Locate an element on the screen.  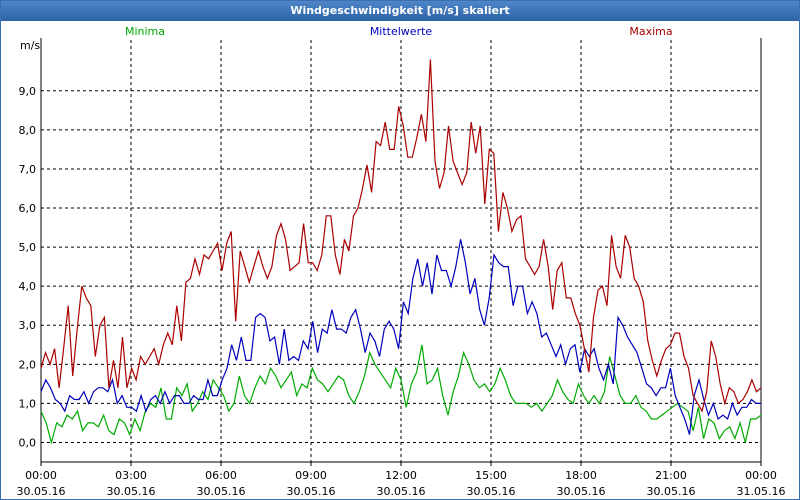
y-tick-label: 6,0 is located at coordinates (28, 208).